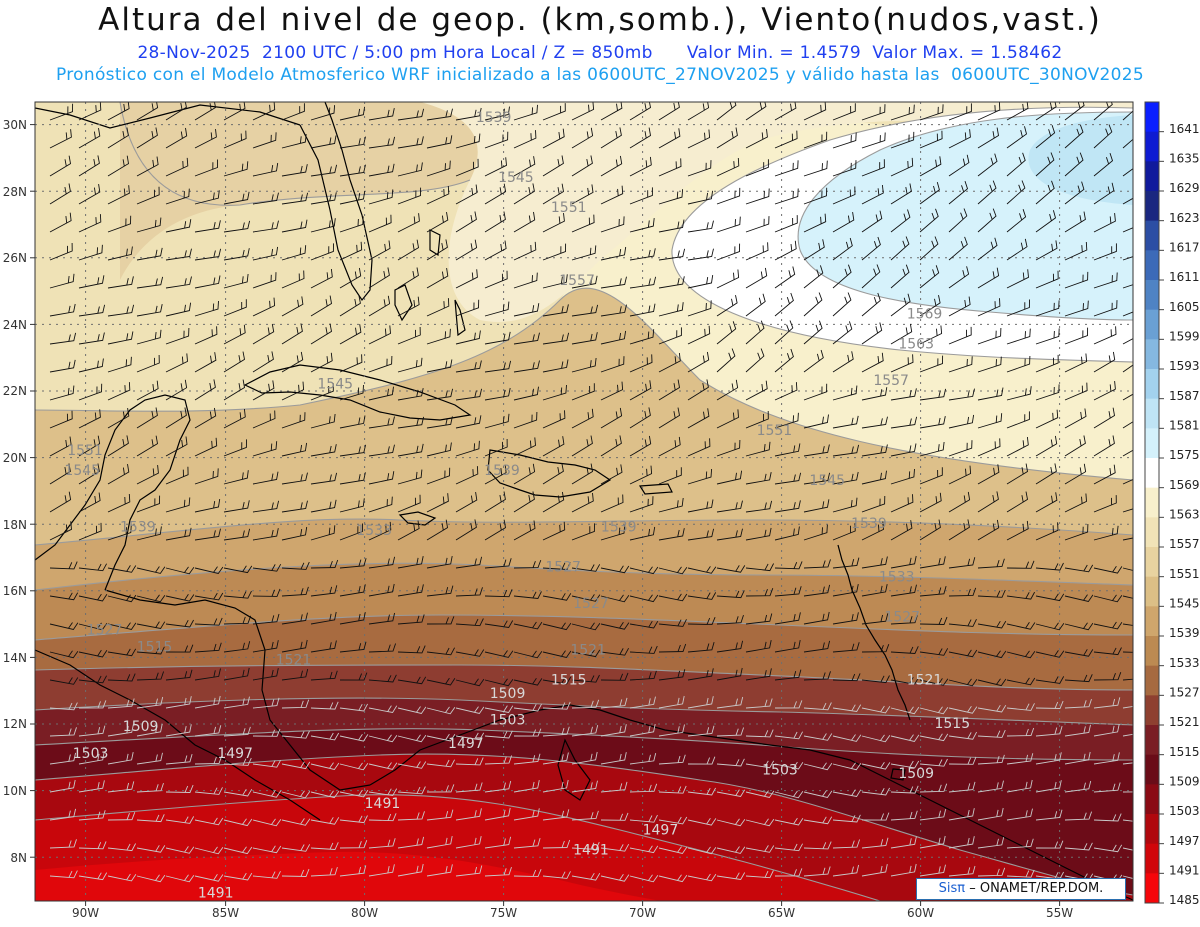 The height and width of the screenshot is (927, 1200). I want to click on legend-label: 1635, so click(1184, 159).